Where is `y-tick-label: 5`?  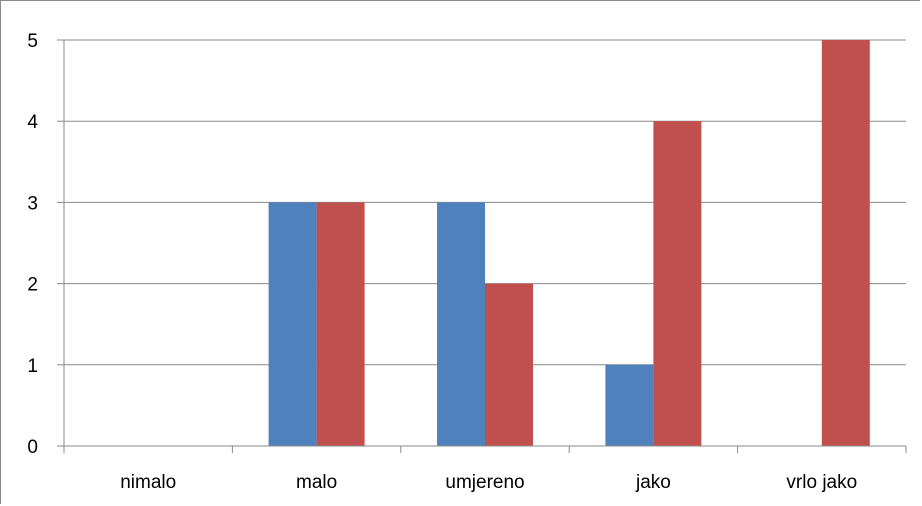
y-tick-label: 5 is located at coordinates (32, 41).